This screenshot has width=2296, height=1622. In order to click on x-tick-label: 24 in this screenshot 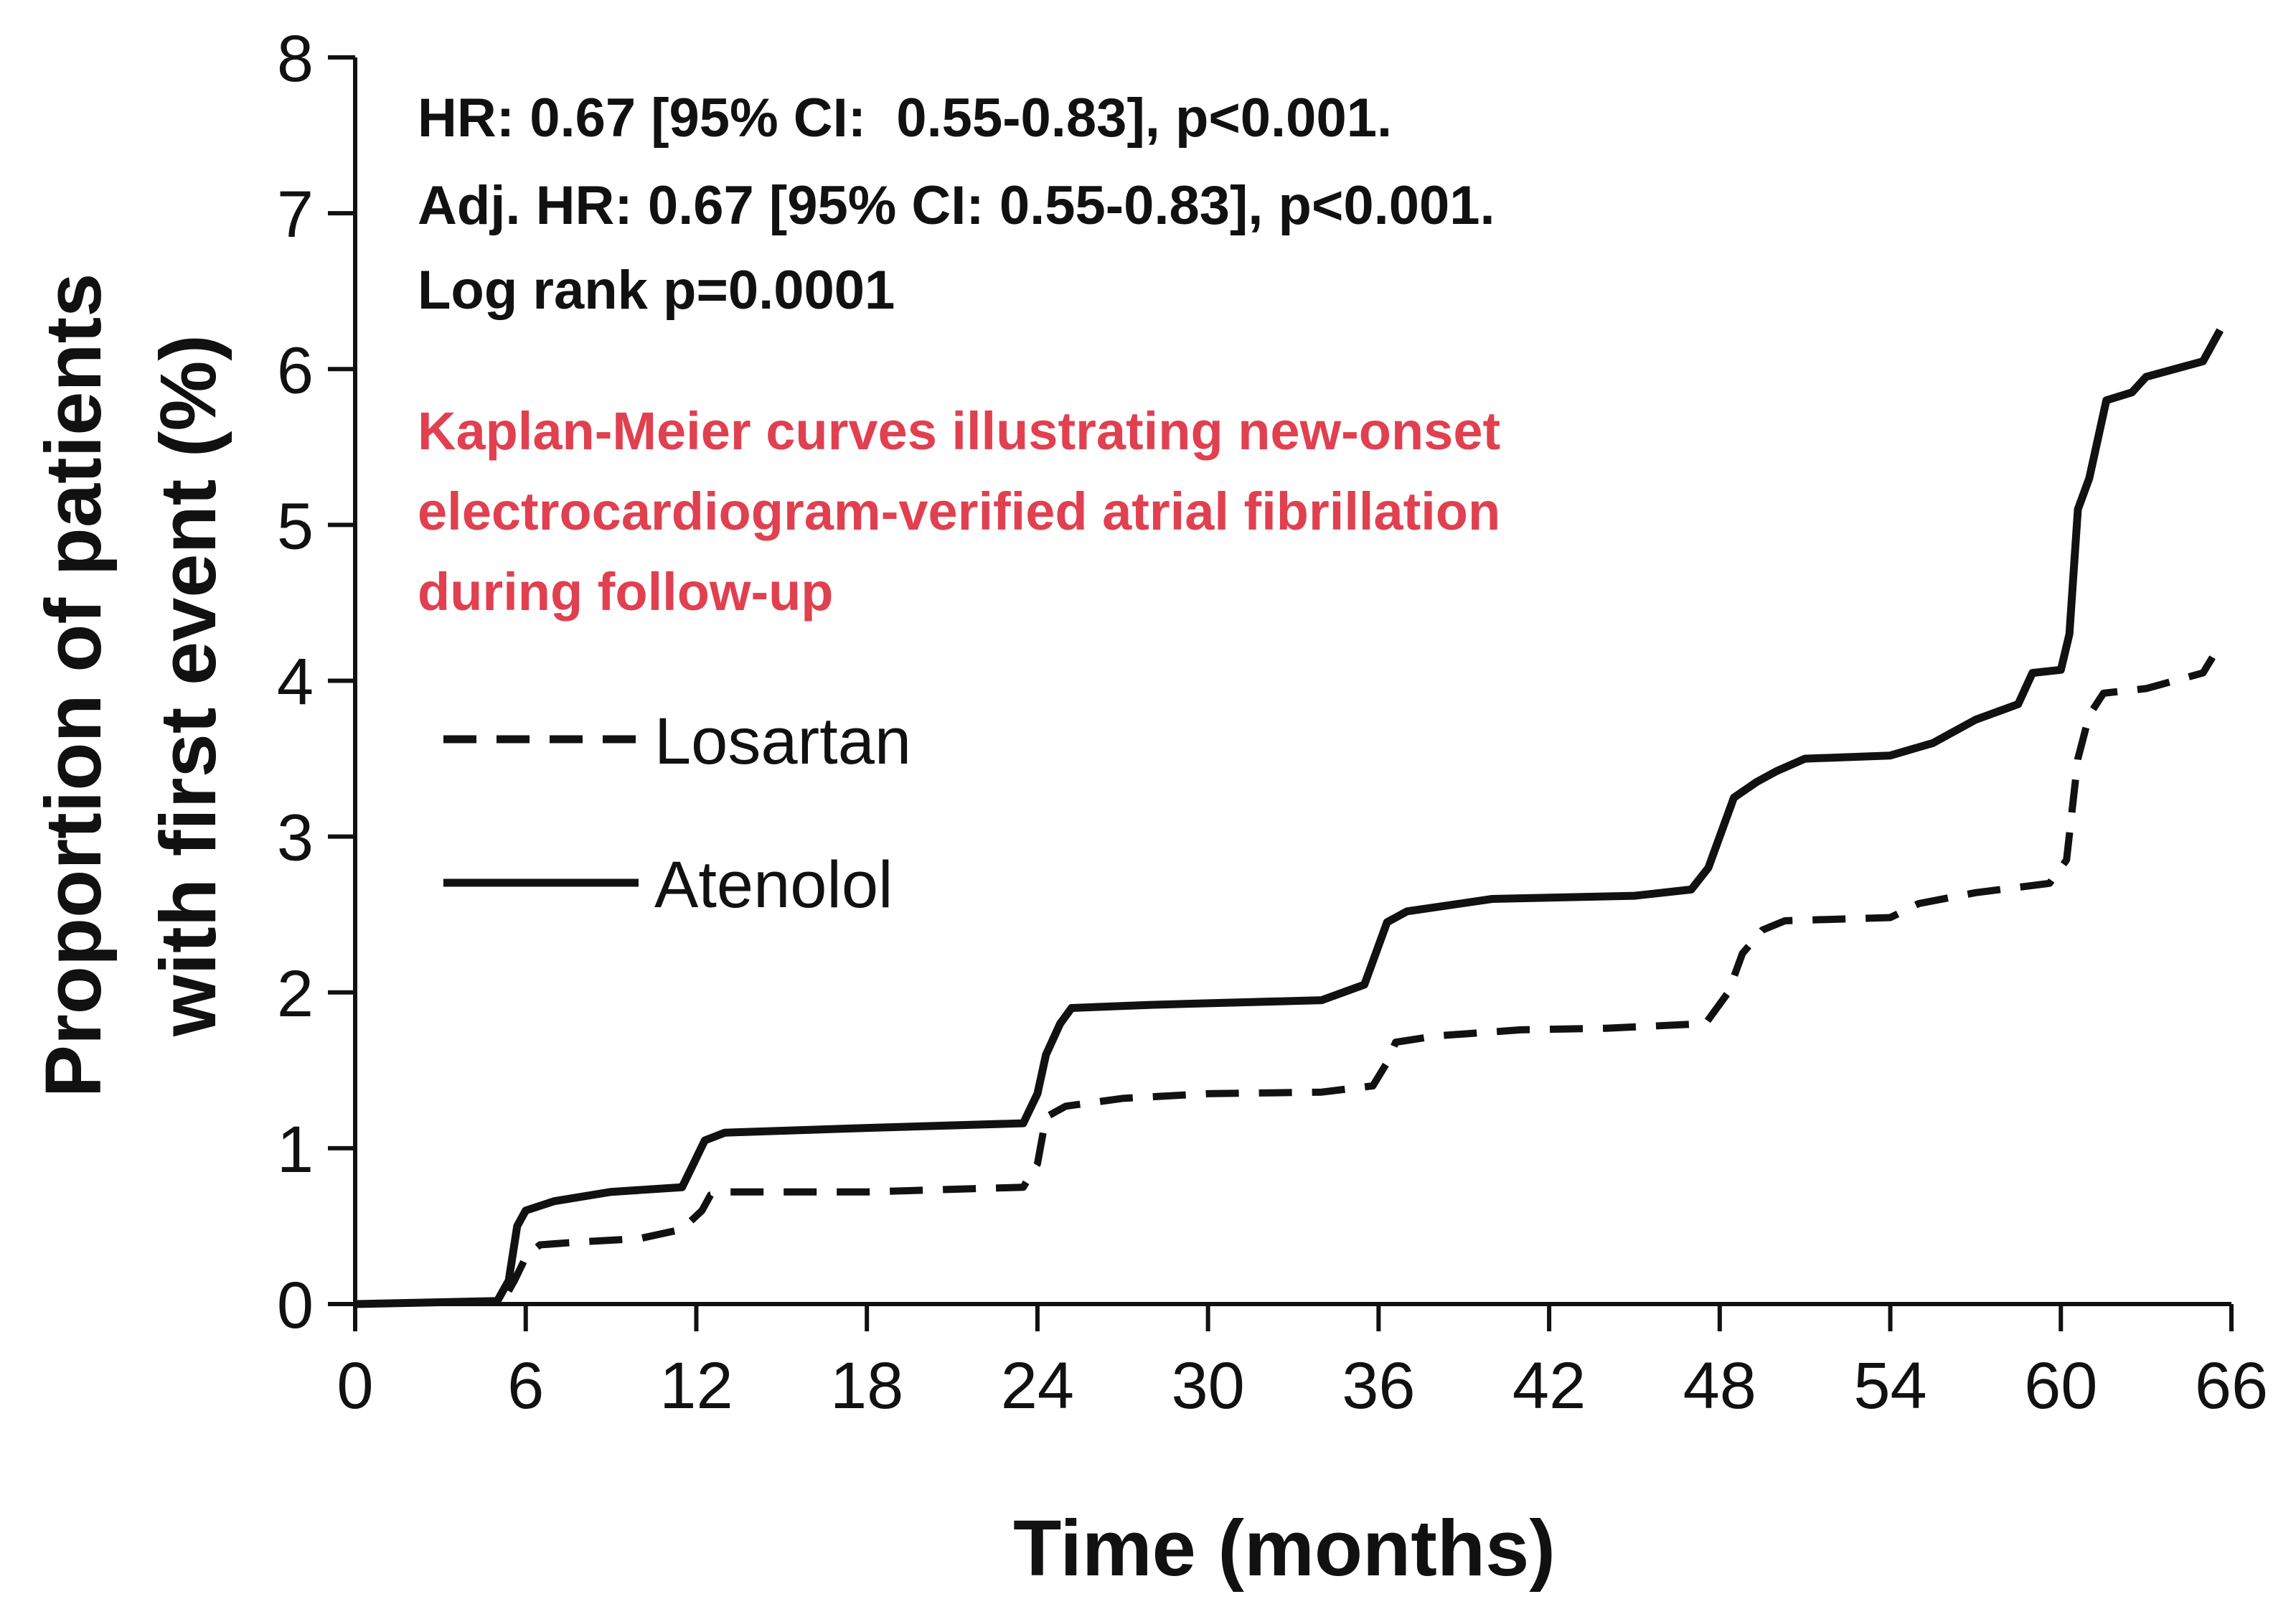, I will do `click(1038, 1385)`.